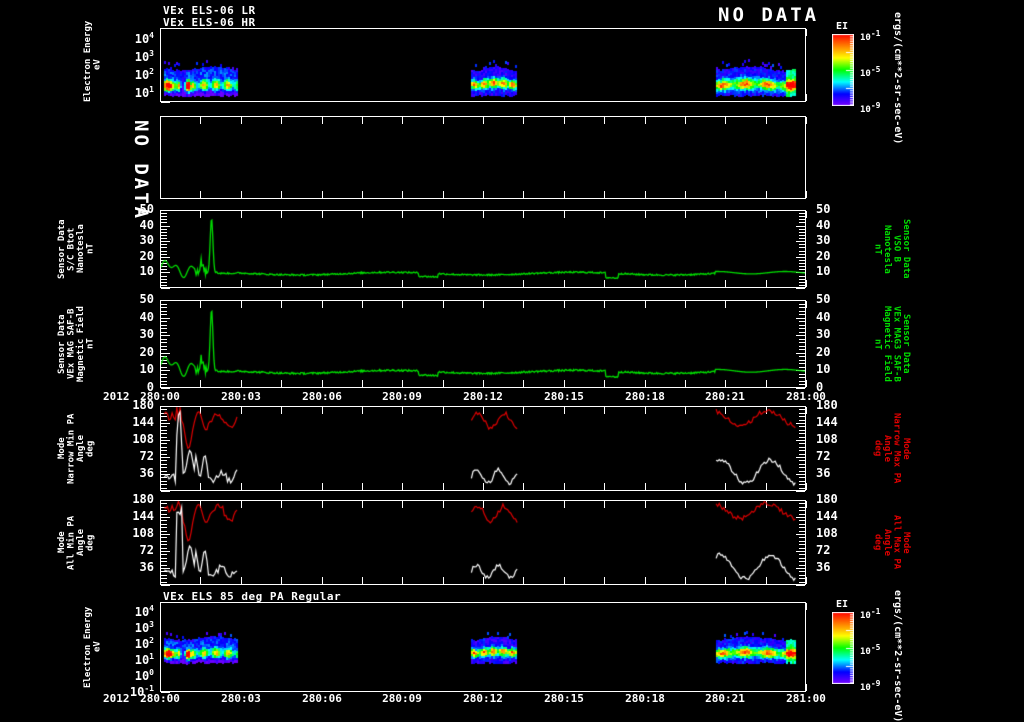 This screenshot has height=722, width=1024. Describe the element at coordinates (163, 602) in the screenshot. I see `y-log-tick` at that location.